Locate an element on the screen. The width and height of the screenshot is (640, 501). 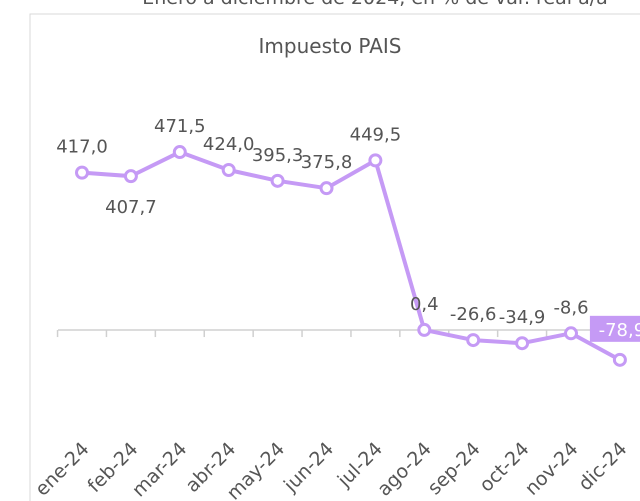
data-label: -34,9 is located at coordinates (522, 317).